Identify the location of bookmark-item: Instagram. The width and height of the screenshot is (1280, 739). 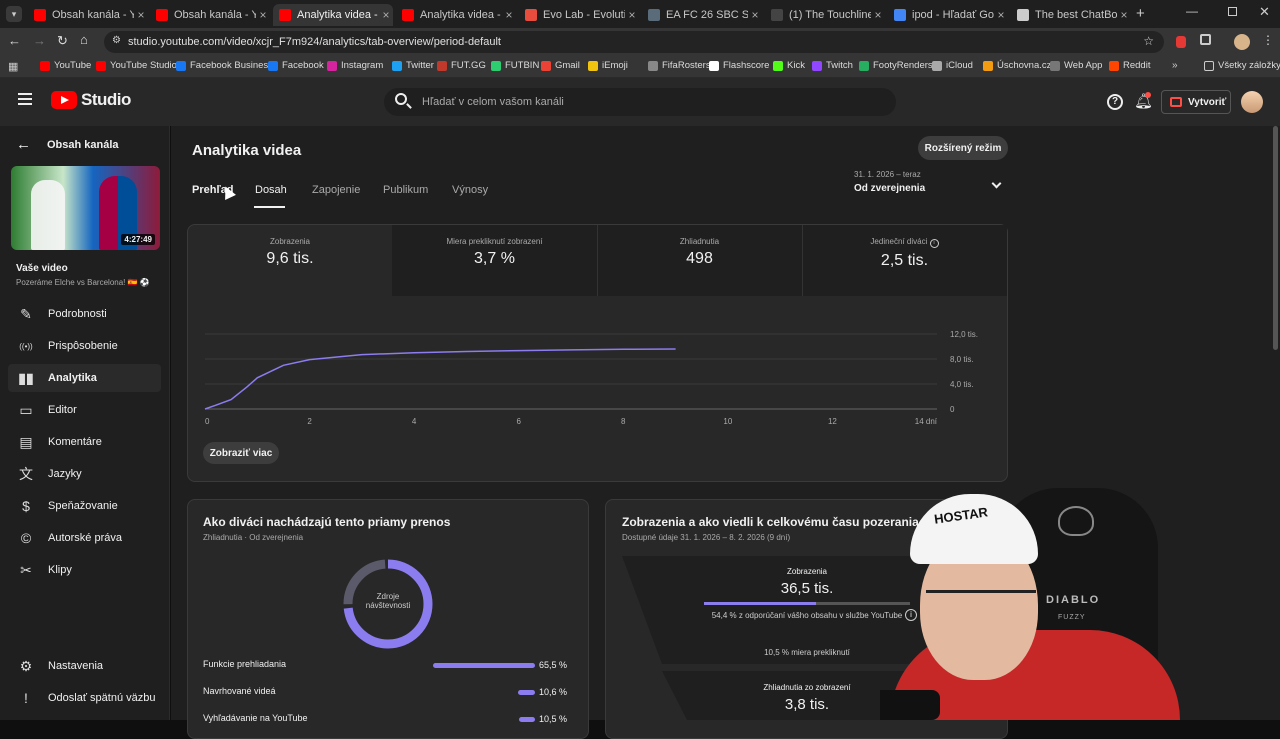
(355, 65).